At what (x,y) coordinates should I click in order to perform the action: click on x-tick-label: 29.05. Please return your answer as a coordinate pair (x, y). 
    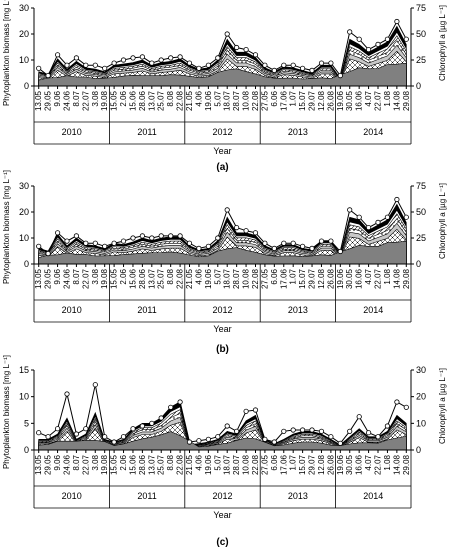
    Looking at the image, I should click on (48, 100).